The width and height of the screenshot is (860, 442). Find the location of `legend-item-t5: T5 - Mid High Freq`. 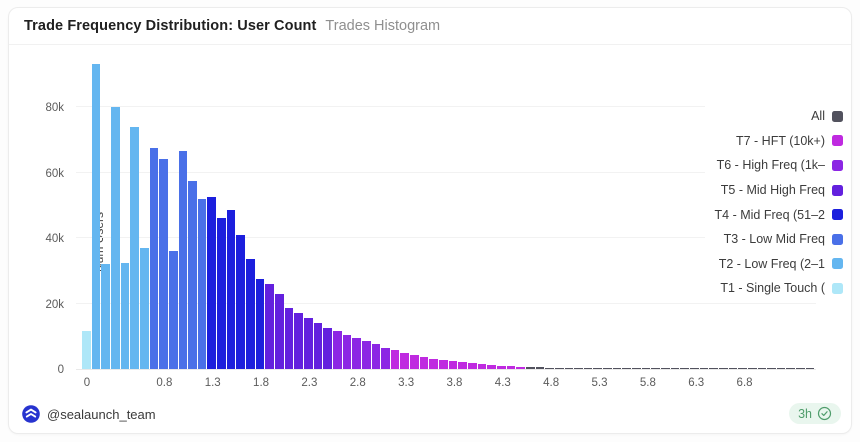

legend-item-t5: T5 - Mid High Freq is located at coordinates (779, 190).